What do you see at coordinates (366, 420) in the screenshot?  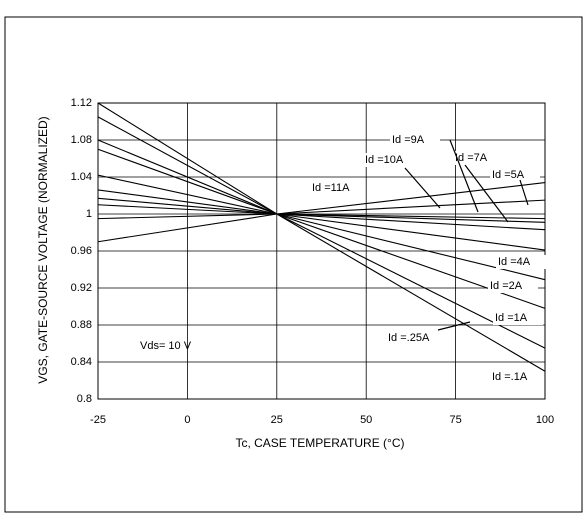 I see `x-tick-label: 50` at bounding box center [366, 420].